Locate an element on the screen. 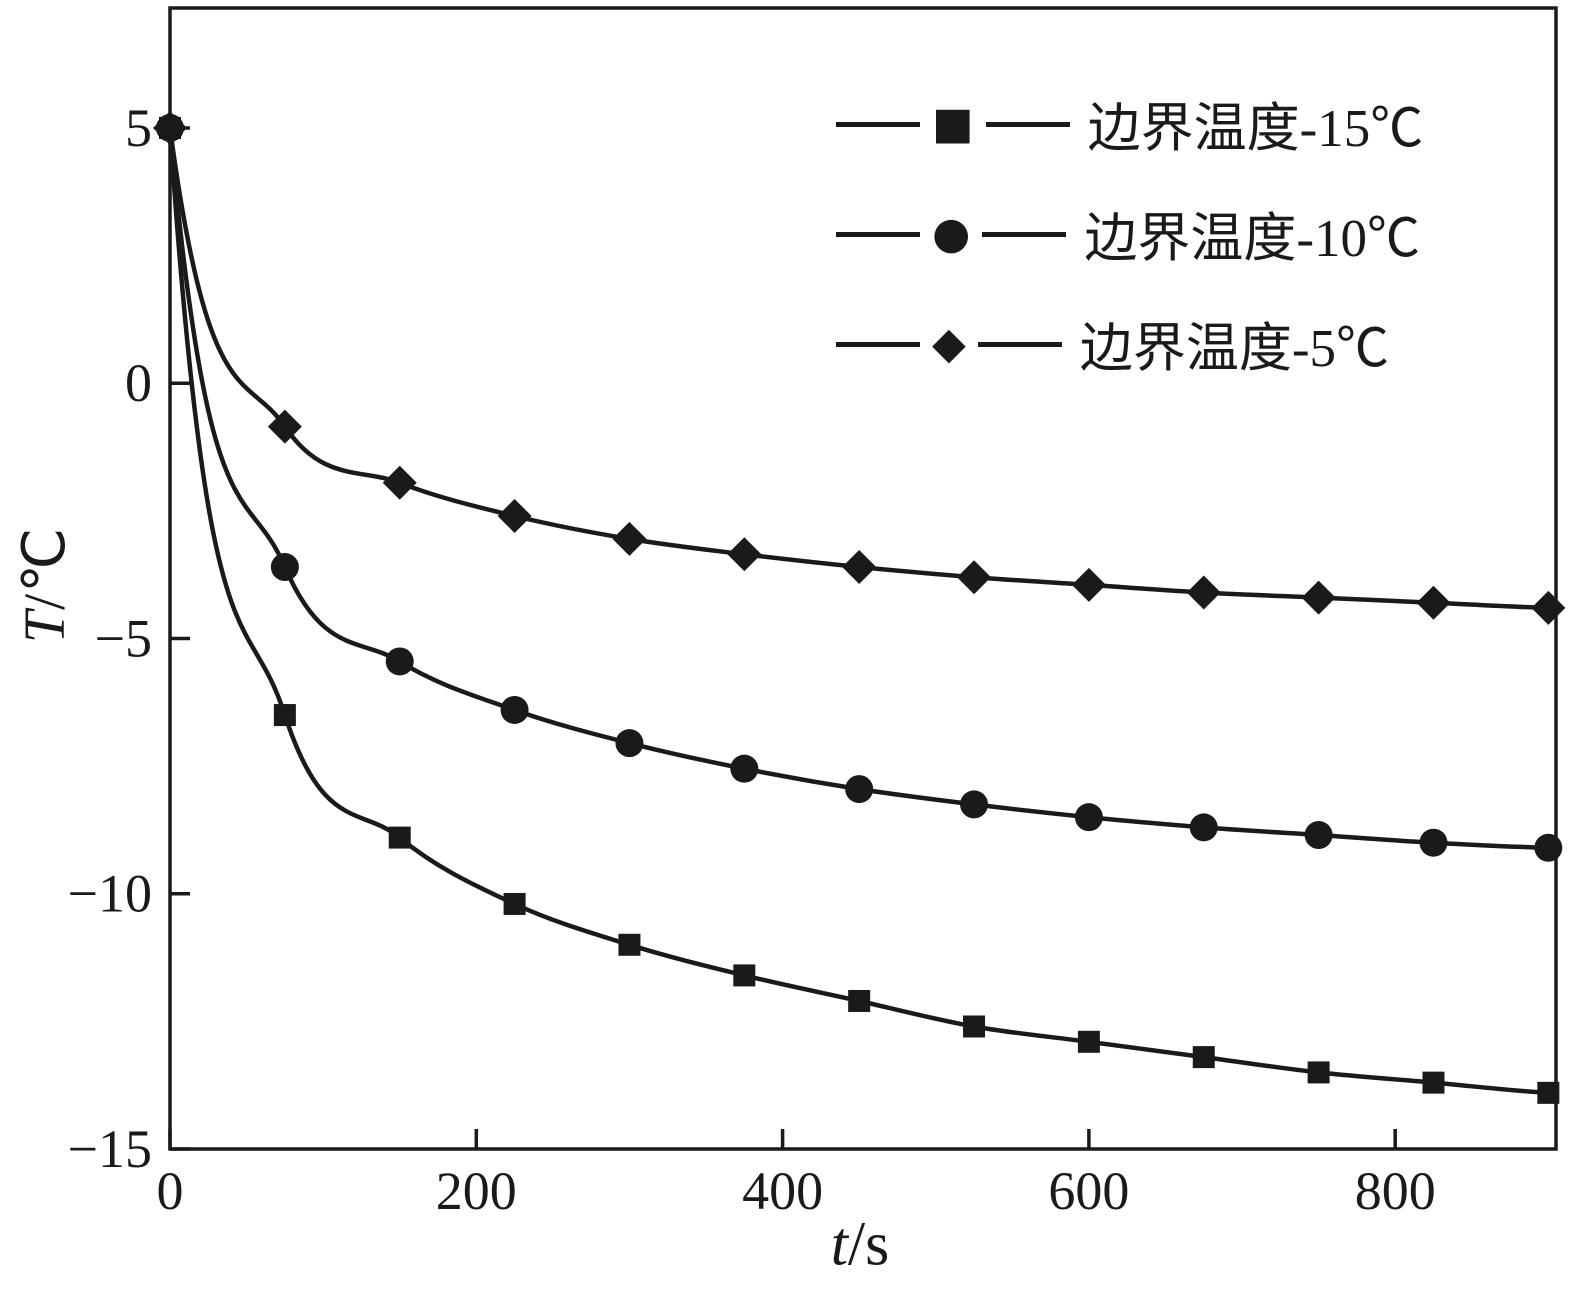  x-axis-label: t/s is located at coordinates (860, 1245).